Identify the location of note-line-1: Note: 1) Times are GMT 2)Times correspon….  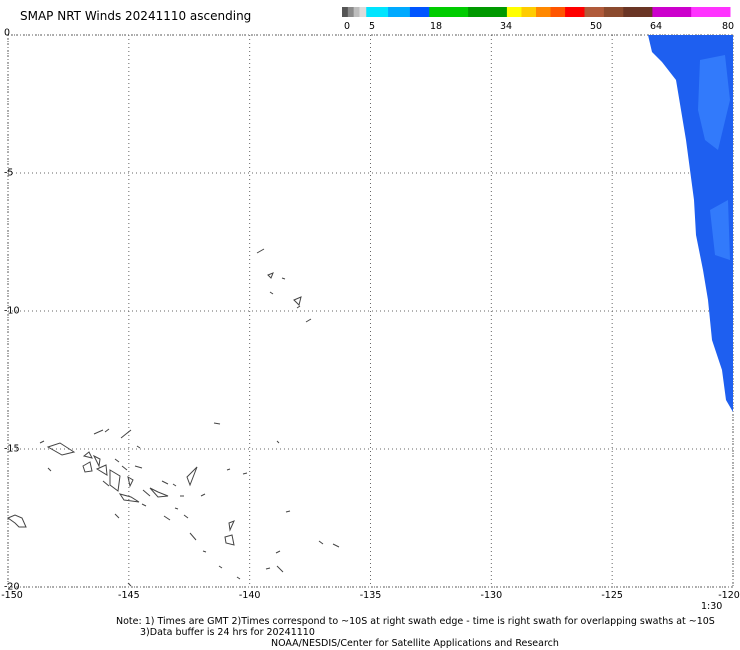
(415, 621).